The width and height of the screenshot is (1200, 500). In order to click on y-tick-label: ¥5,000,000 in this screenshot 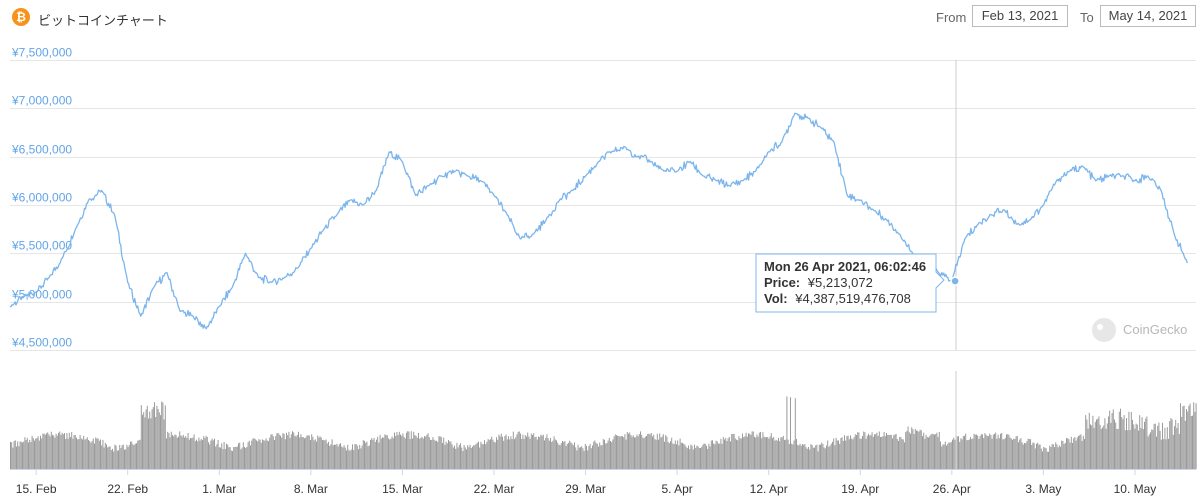, I will do `click(41, 295)`.